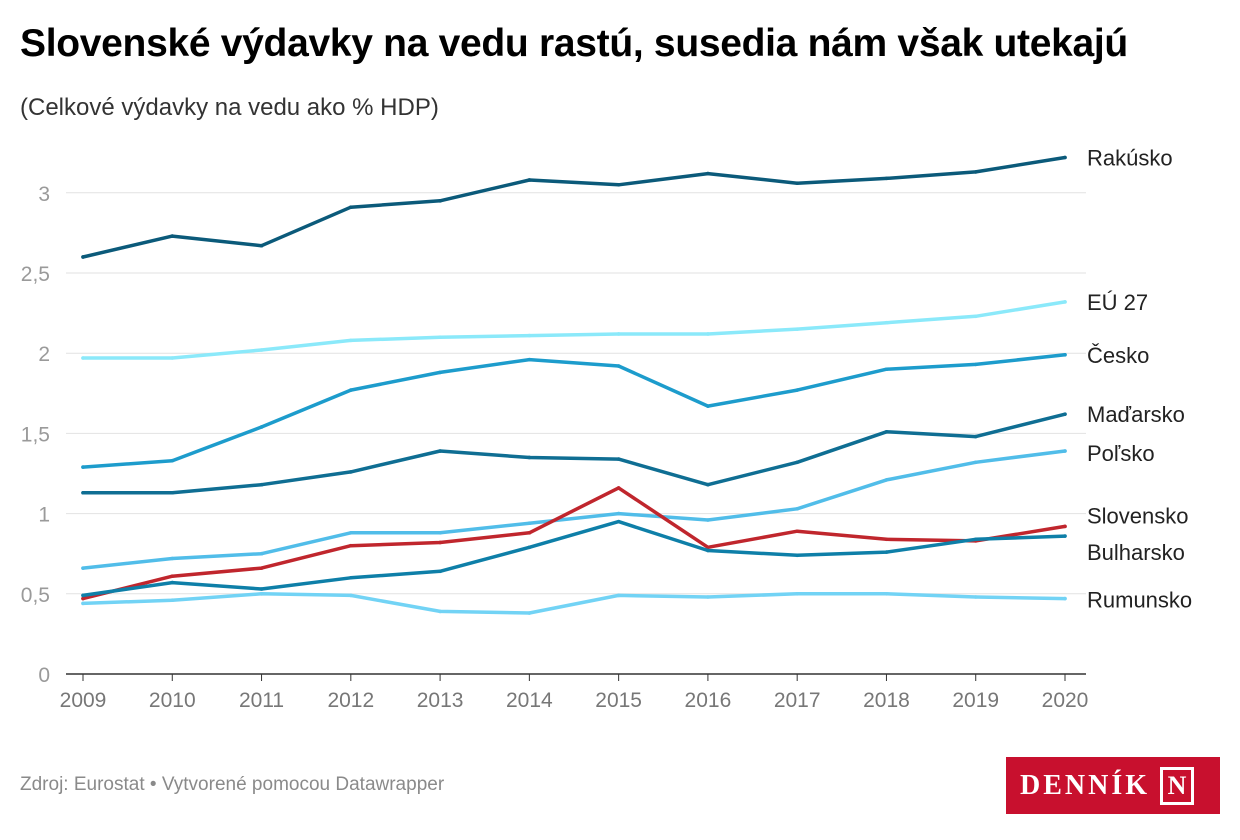  What do you see at coordinates (574, 411) in the screenshot?
I see `series-line-cesko` at bounding box center [574, 411].